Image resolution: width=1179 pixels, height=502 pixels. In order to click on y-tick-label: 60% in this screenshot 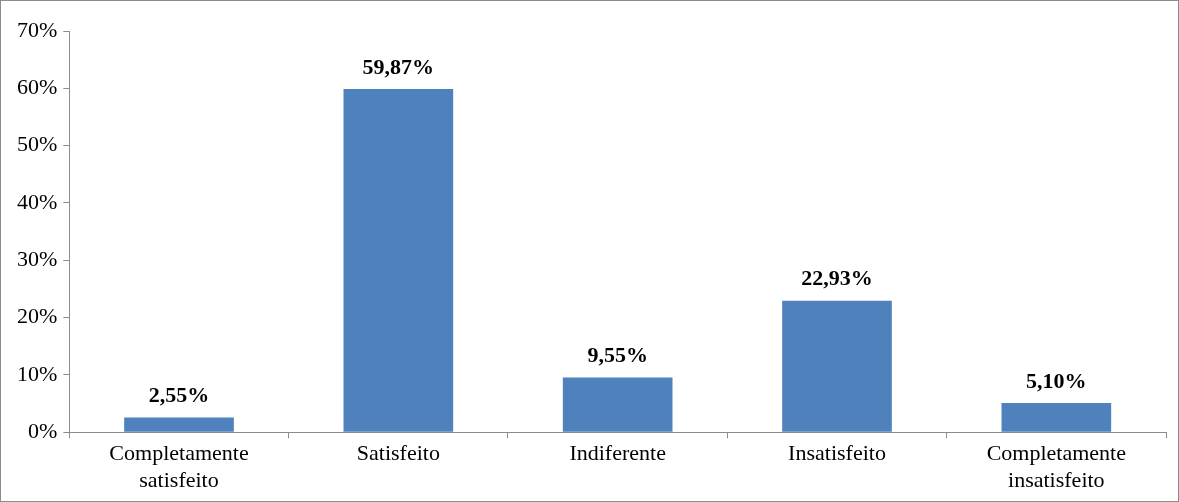, I will do `click(37, 87)`.